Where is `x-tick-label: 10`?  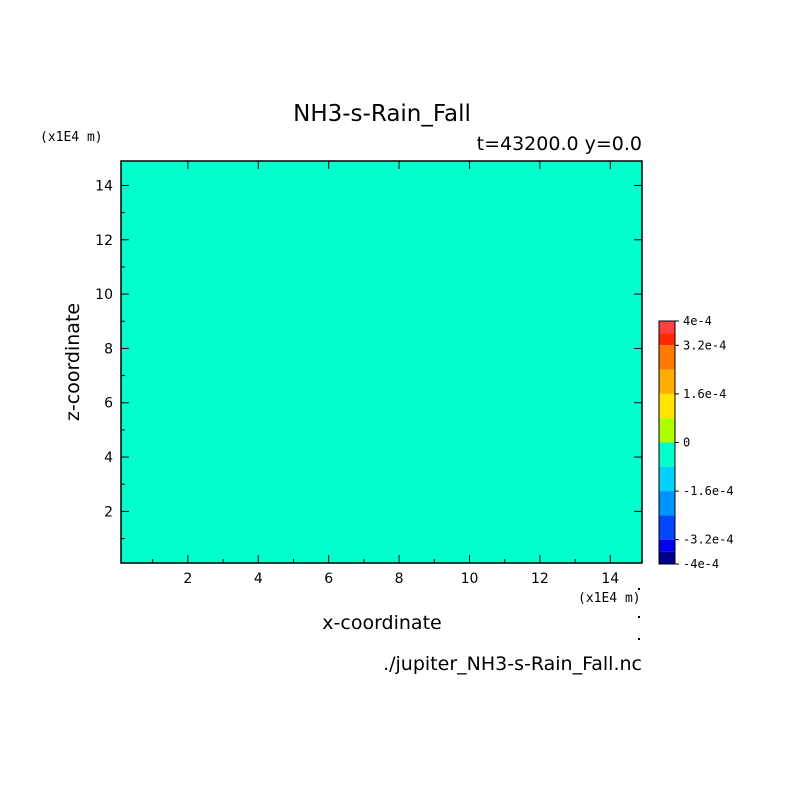
x-tick-label: 10 is located at coordinates (470, 579).